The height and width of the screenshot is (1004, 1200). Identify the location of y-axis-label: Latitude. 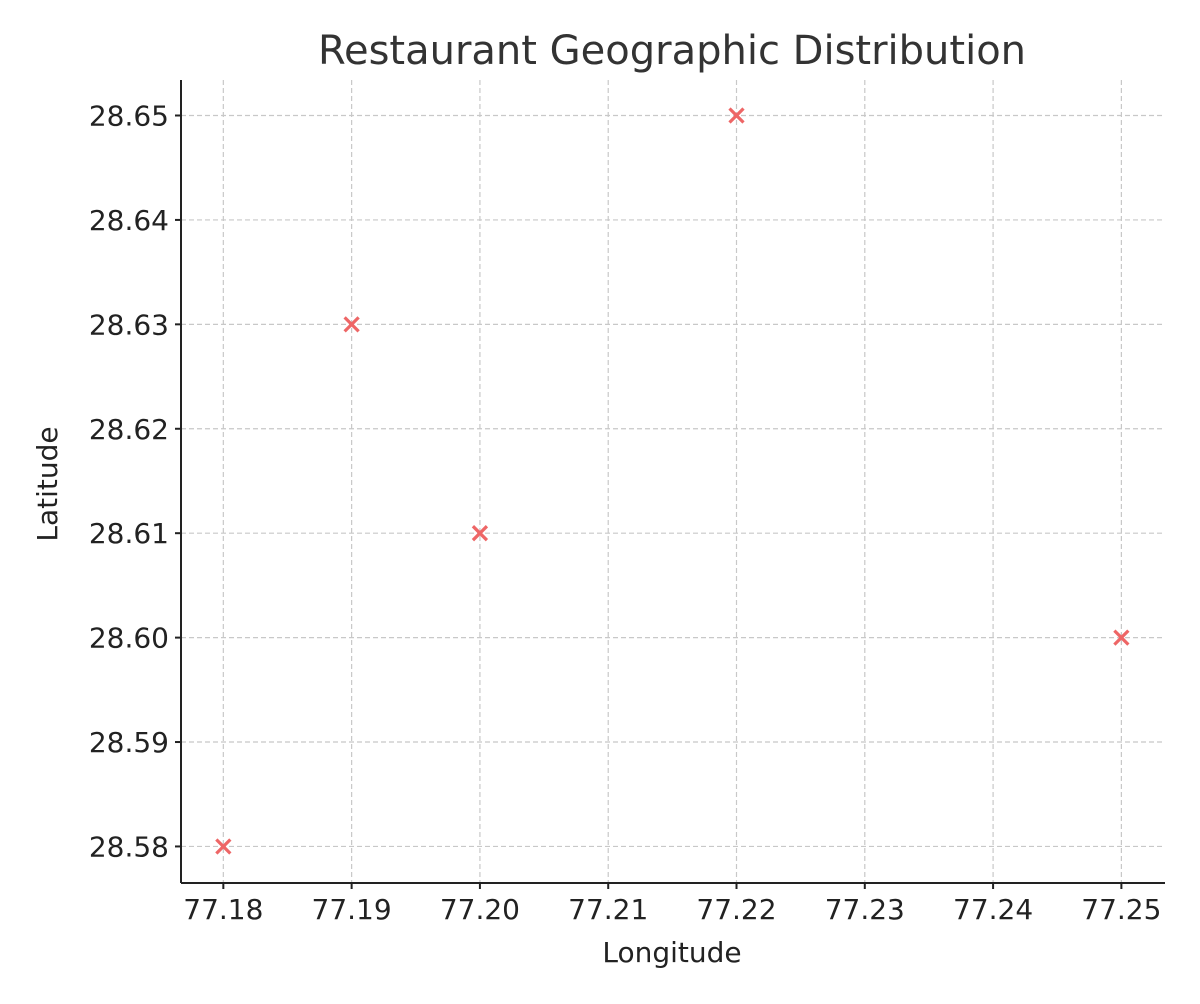
(47, 483).